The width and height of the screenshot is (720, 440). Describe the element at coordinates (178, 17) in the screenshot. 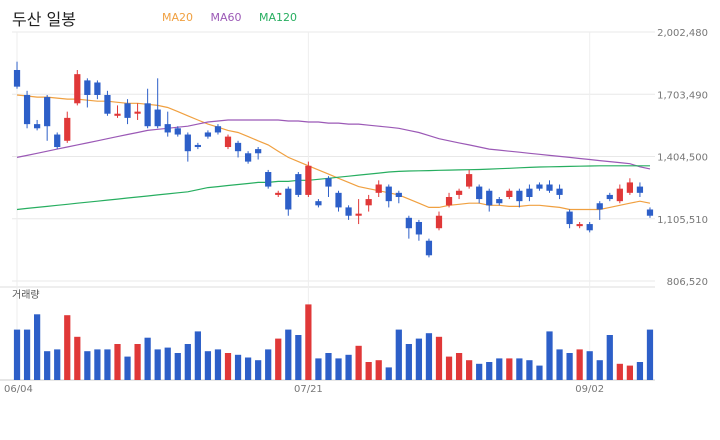

I see `legend-ma20: MA20` at that location.